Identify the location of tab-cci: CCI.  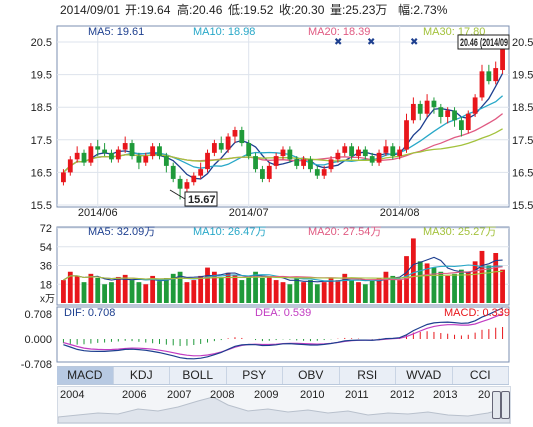
(481, 375).